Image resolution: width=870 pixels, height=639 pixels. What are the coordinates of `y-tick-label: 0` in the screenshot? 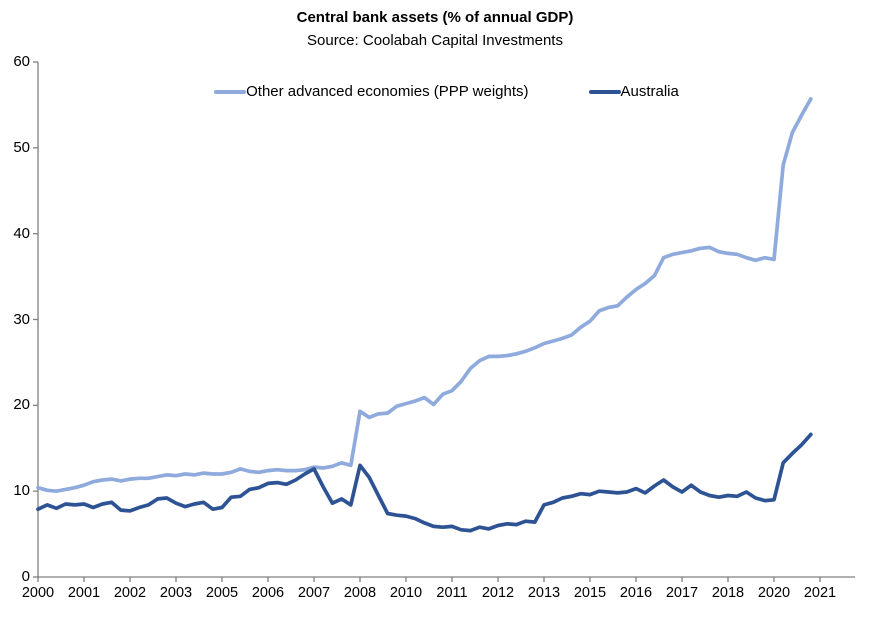 It's located at (25, 576).